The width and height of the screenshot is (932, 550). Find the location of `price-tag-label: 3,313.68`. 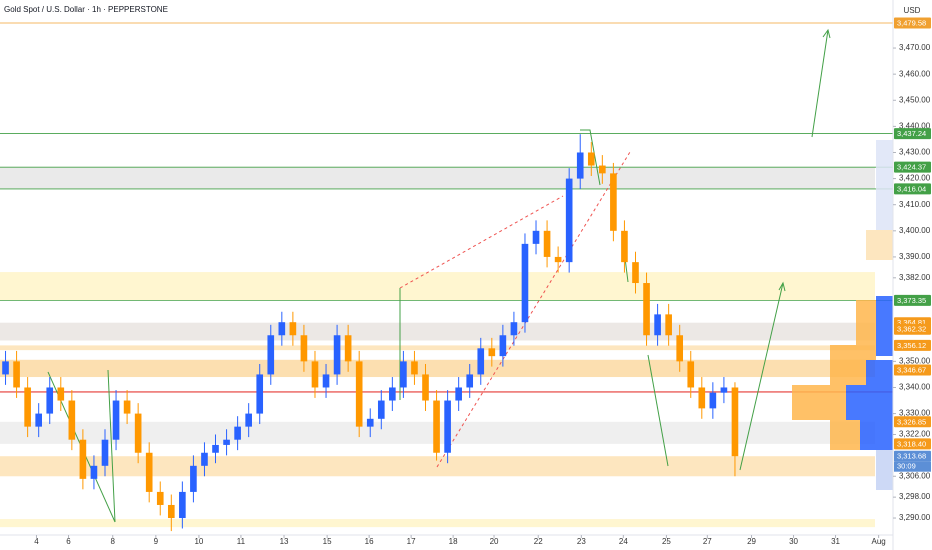

price-tag-label: 3,313.68 is located at coordinates (911, 456).